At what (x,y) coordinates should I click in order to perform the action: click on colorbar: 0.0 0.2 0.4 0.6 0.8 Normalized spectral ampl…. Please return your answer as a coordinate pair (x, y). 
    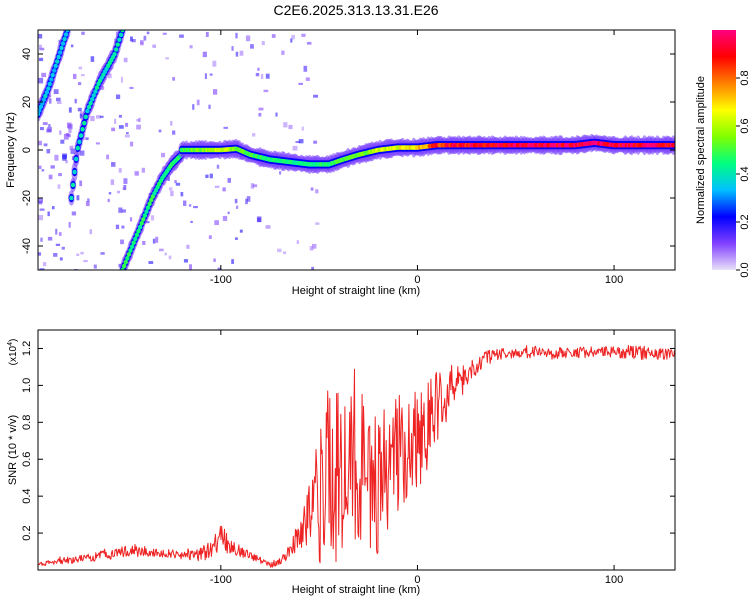
    Looking at the image, I should click on (722, 154).